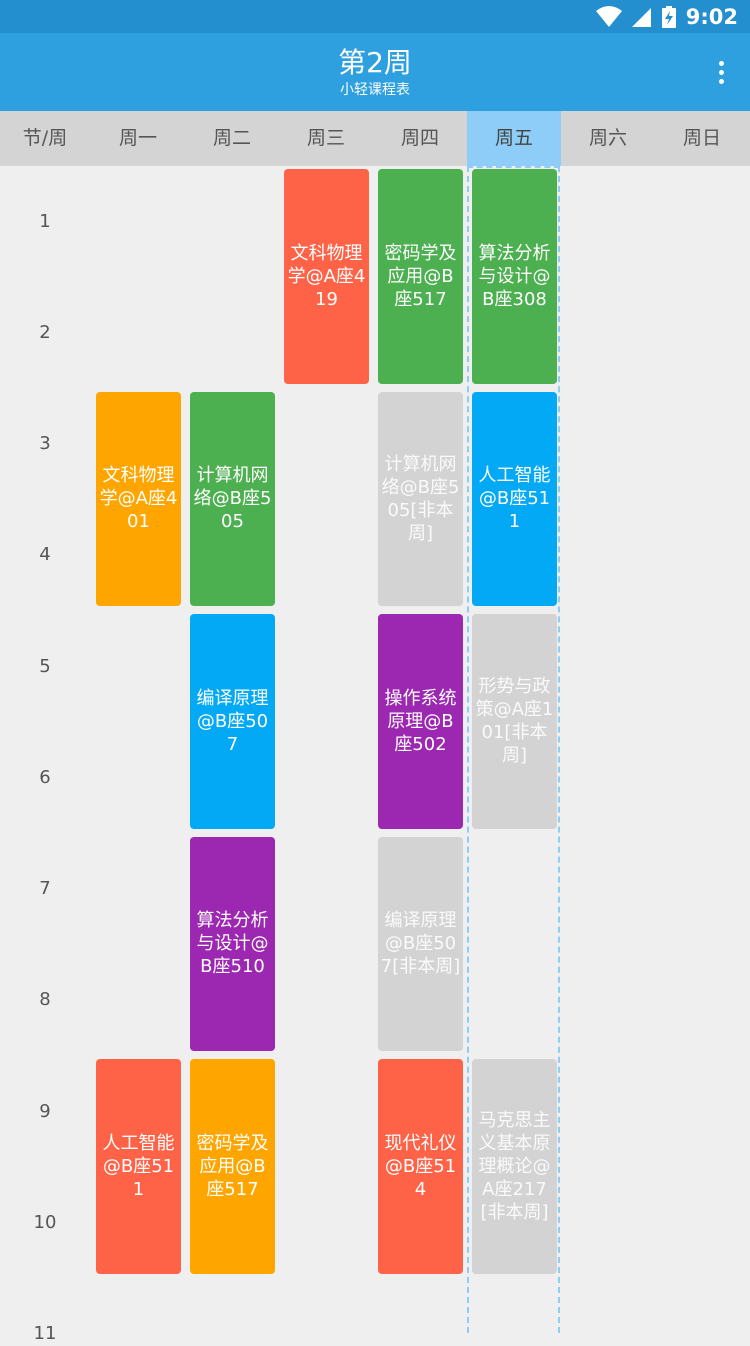  I want to click on course-card: 算法分析与设计@B座510, so click(232, 943).